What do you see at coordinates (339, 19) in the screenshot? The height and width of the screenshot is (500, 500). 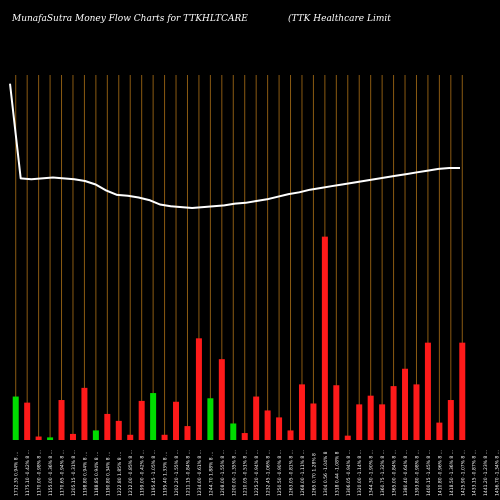 I see `chart-subtitle: (TTK Healthcare Limit` at bounding box center [339, 19].